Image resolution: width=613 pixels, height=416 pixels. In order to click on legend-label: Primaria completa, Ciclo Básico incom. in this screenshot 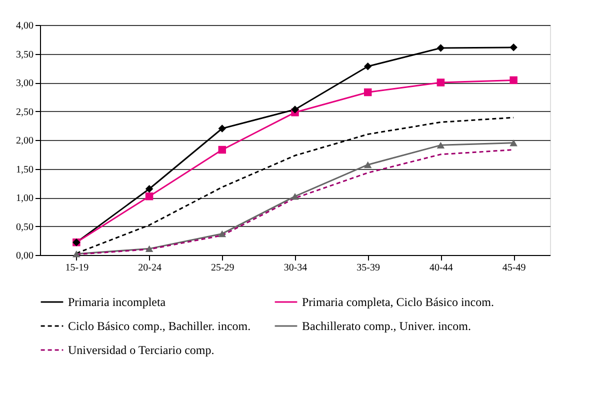, I will do `click(398, 302)`.